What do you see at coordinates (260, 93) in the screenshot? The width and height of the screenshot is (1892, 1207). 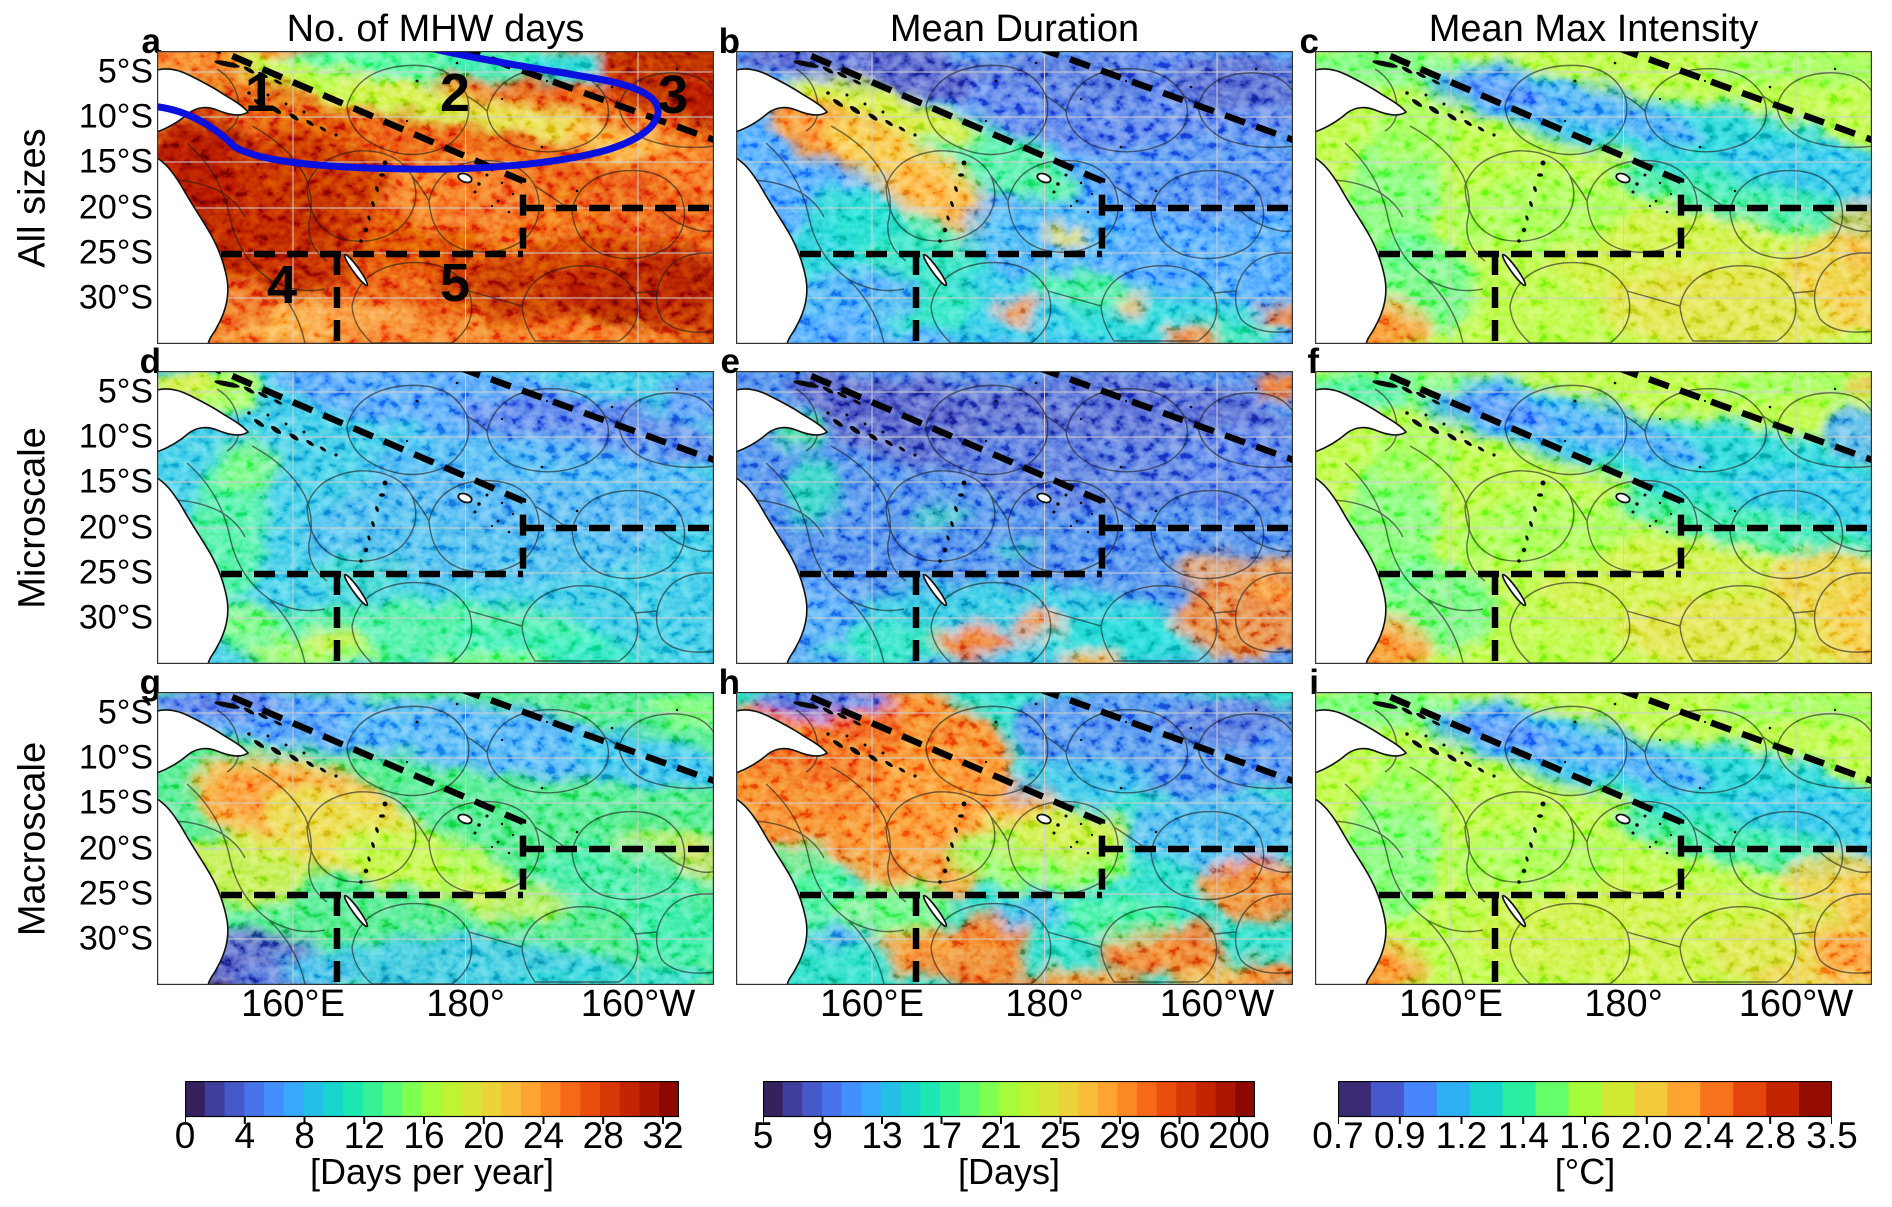 I see `svg-text: 1` at bounding box center [260, 93].